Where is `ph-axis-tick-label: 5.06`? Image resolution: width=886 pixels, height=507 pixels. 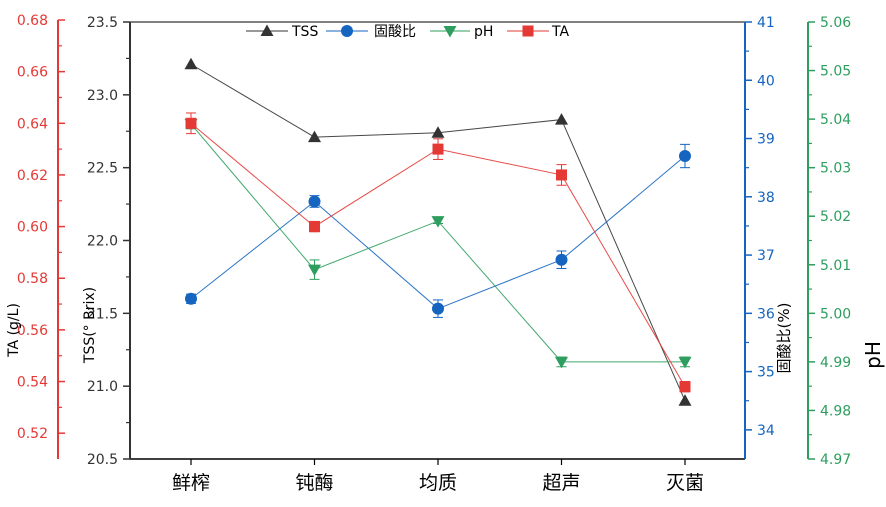 ph-axis-tick-label: 5.06 is located at coordinates (835, 23).